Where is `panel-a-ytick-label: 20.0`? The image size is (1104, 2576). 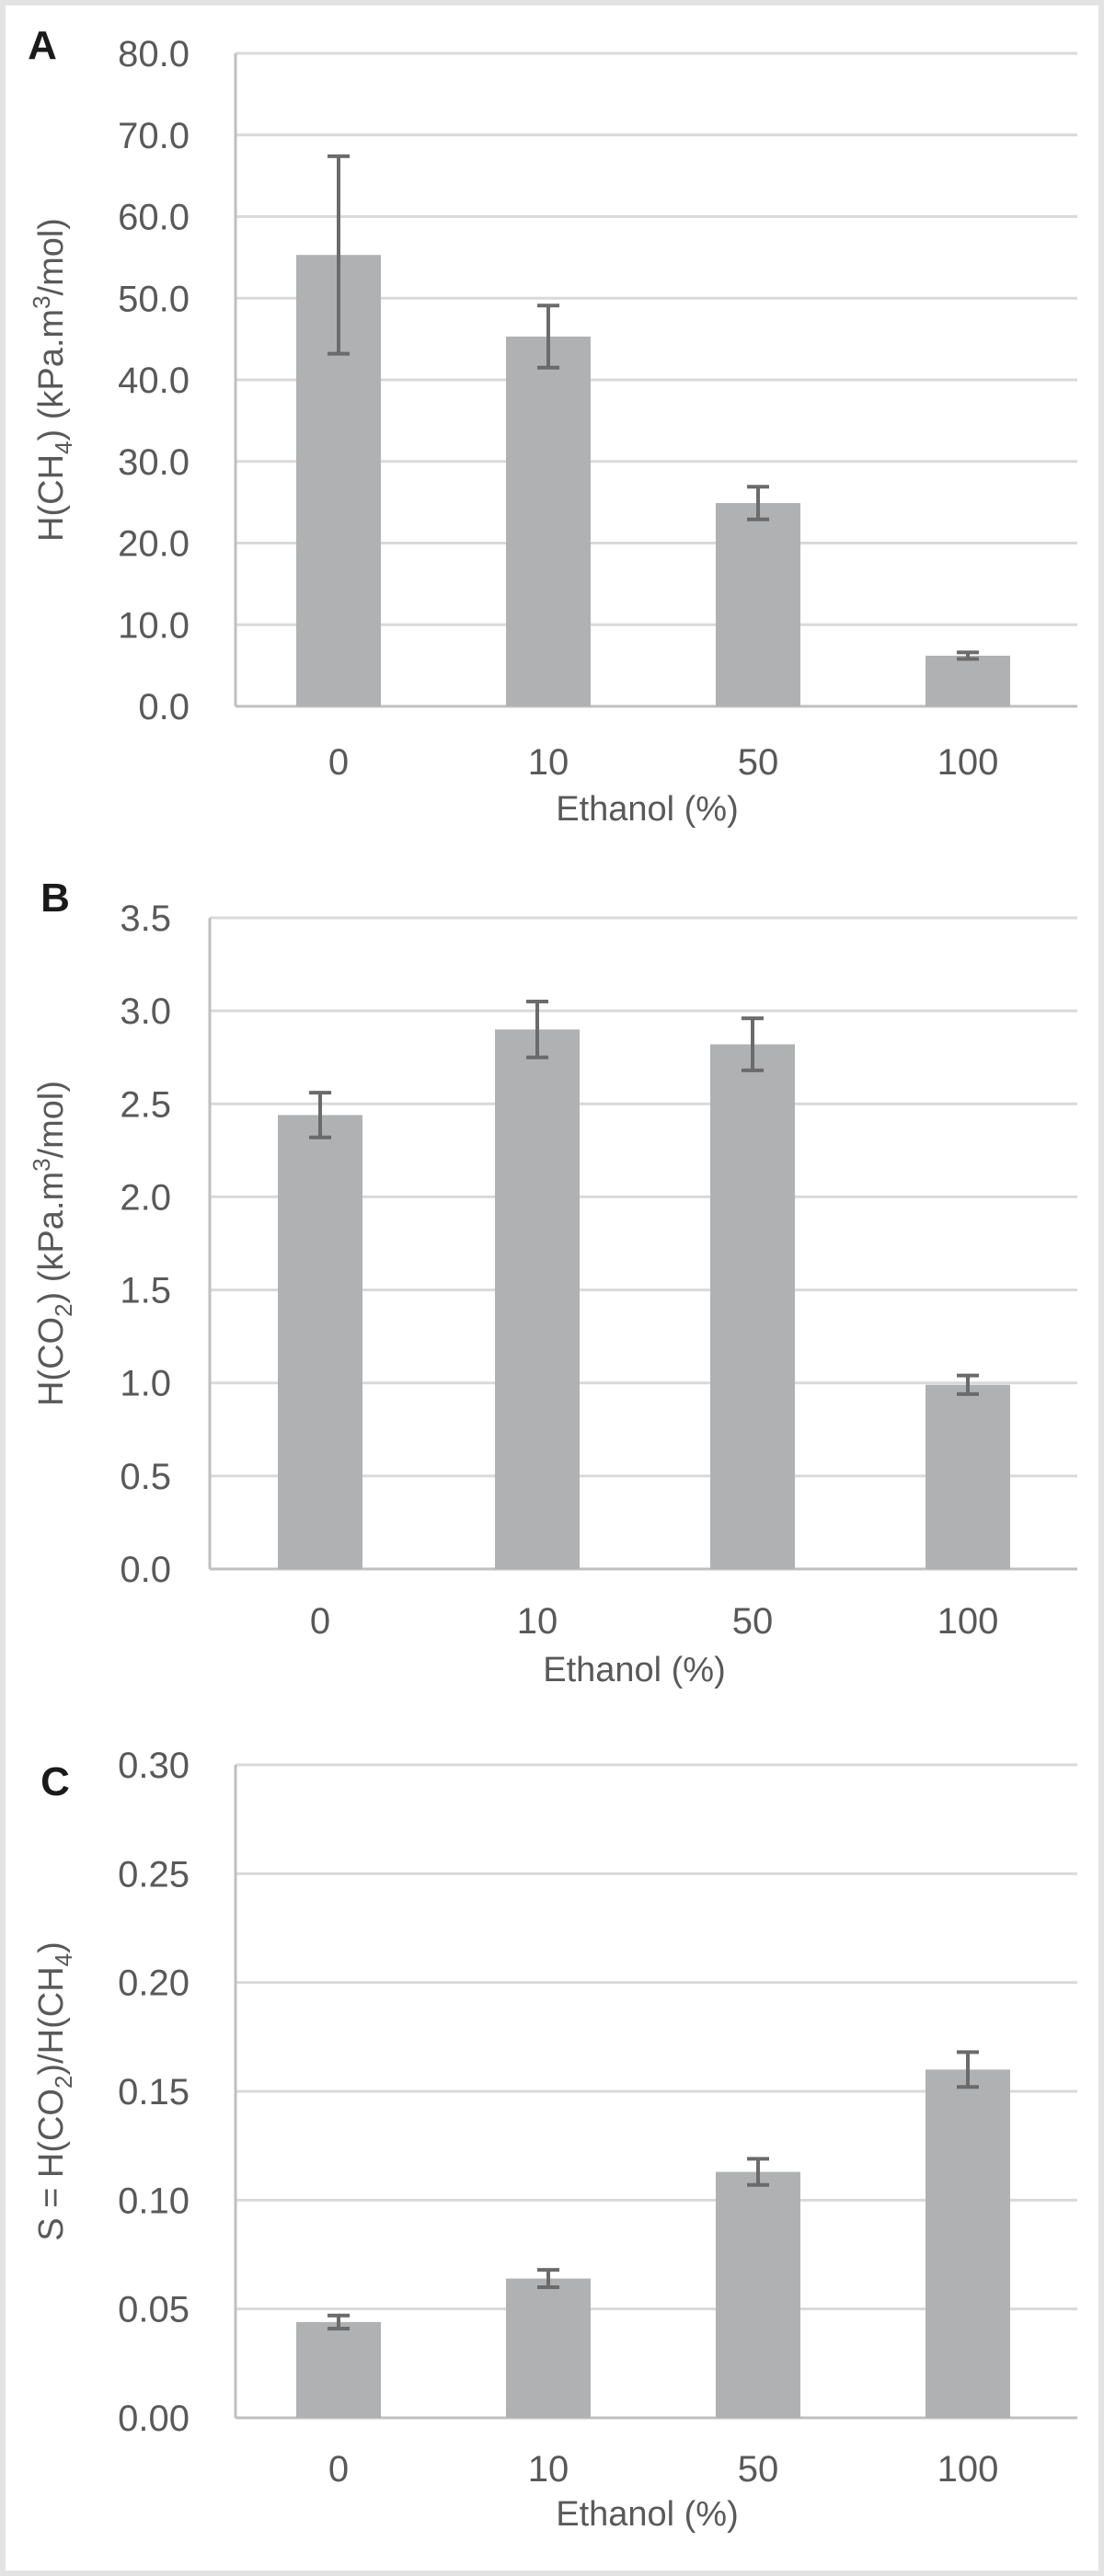 panel-a-ytick-label: 20.0 is located at coordinates (154, 544).